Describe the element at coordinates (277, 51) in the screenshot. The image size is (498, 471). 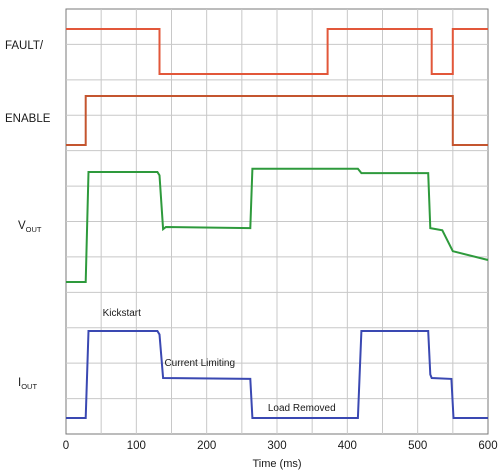
I see `trace-fault` at that location.